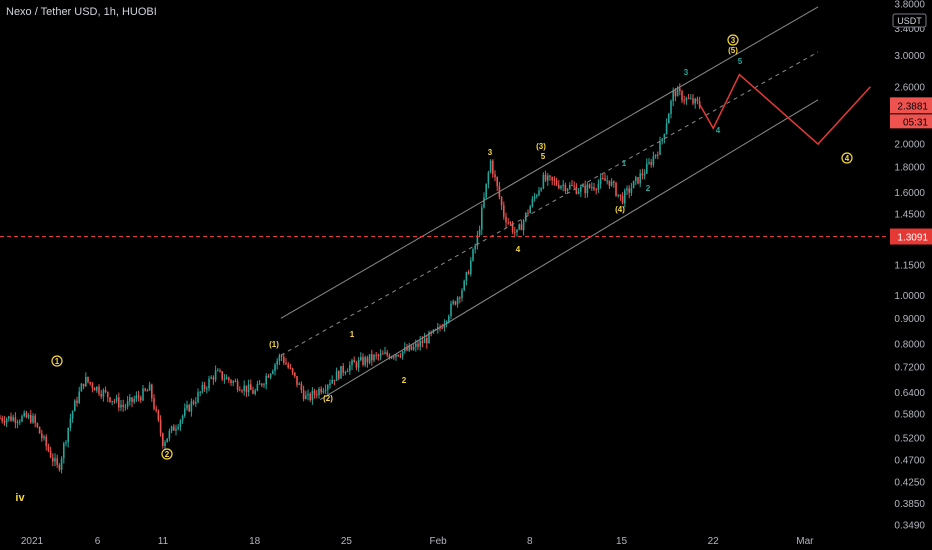 The height and width of the screenshot is (550, 932). Describe the element at coordinates (352, 334) in the screenshot. I see `wave-label-1: 1` at that location.